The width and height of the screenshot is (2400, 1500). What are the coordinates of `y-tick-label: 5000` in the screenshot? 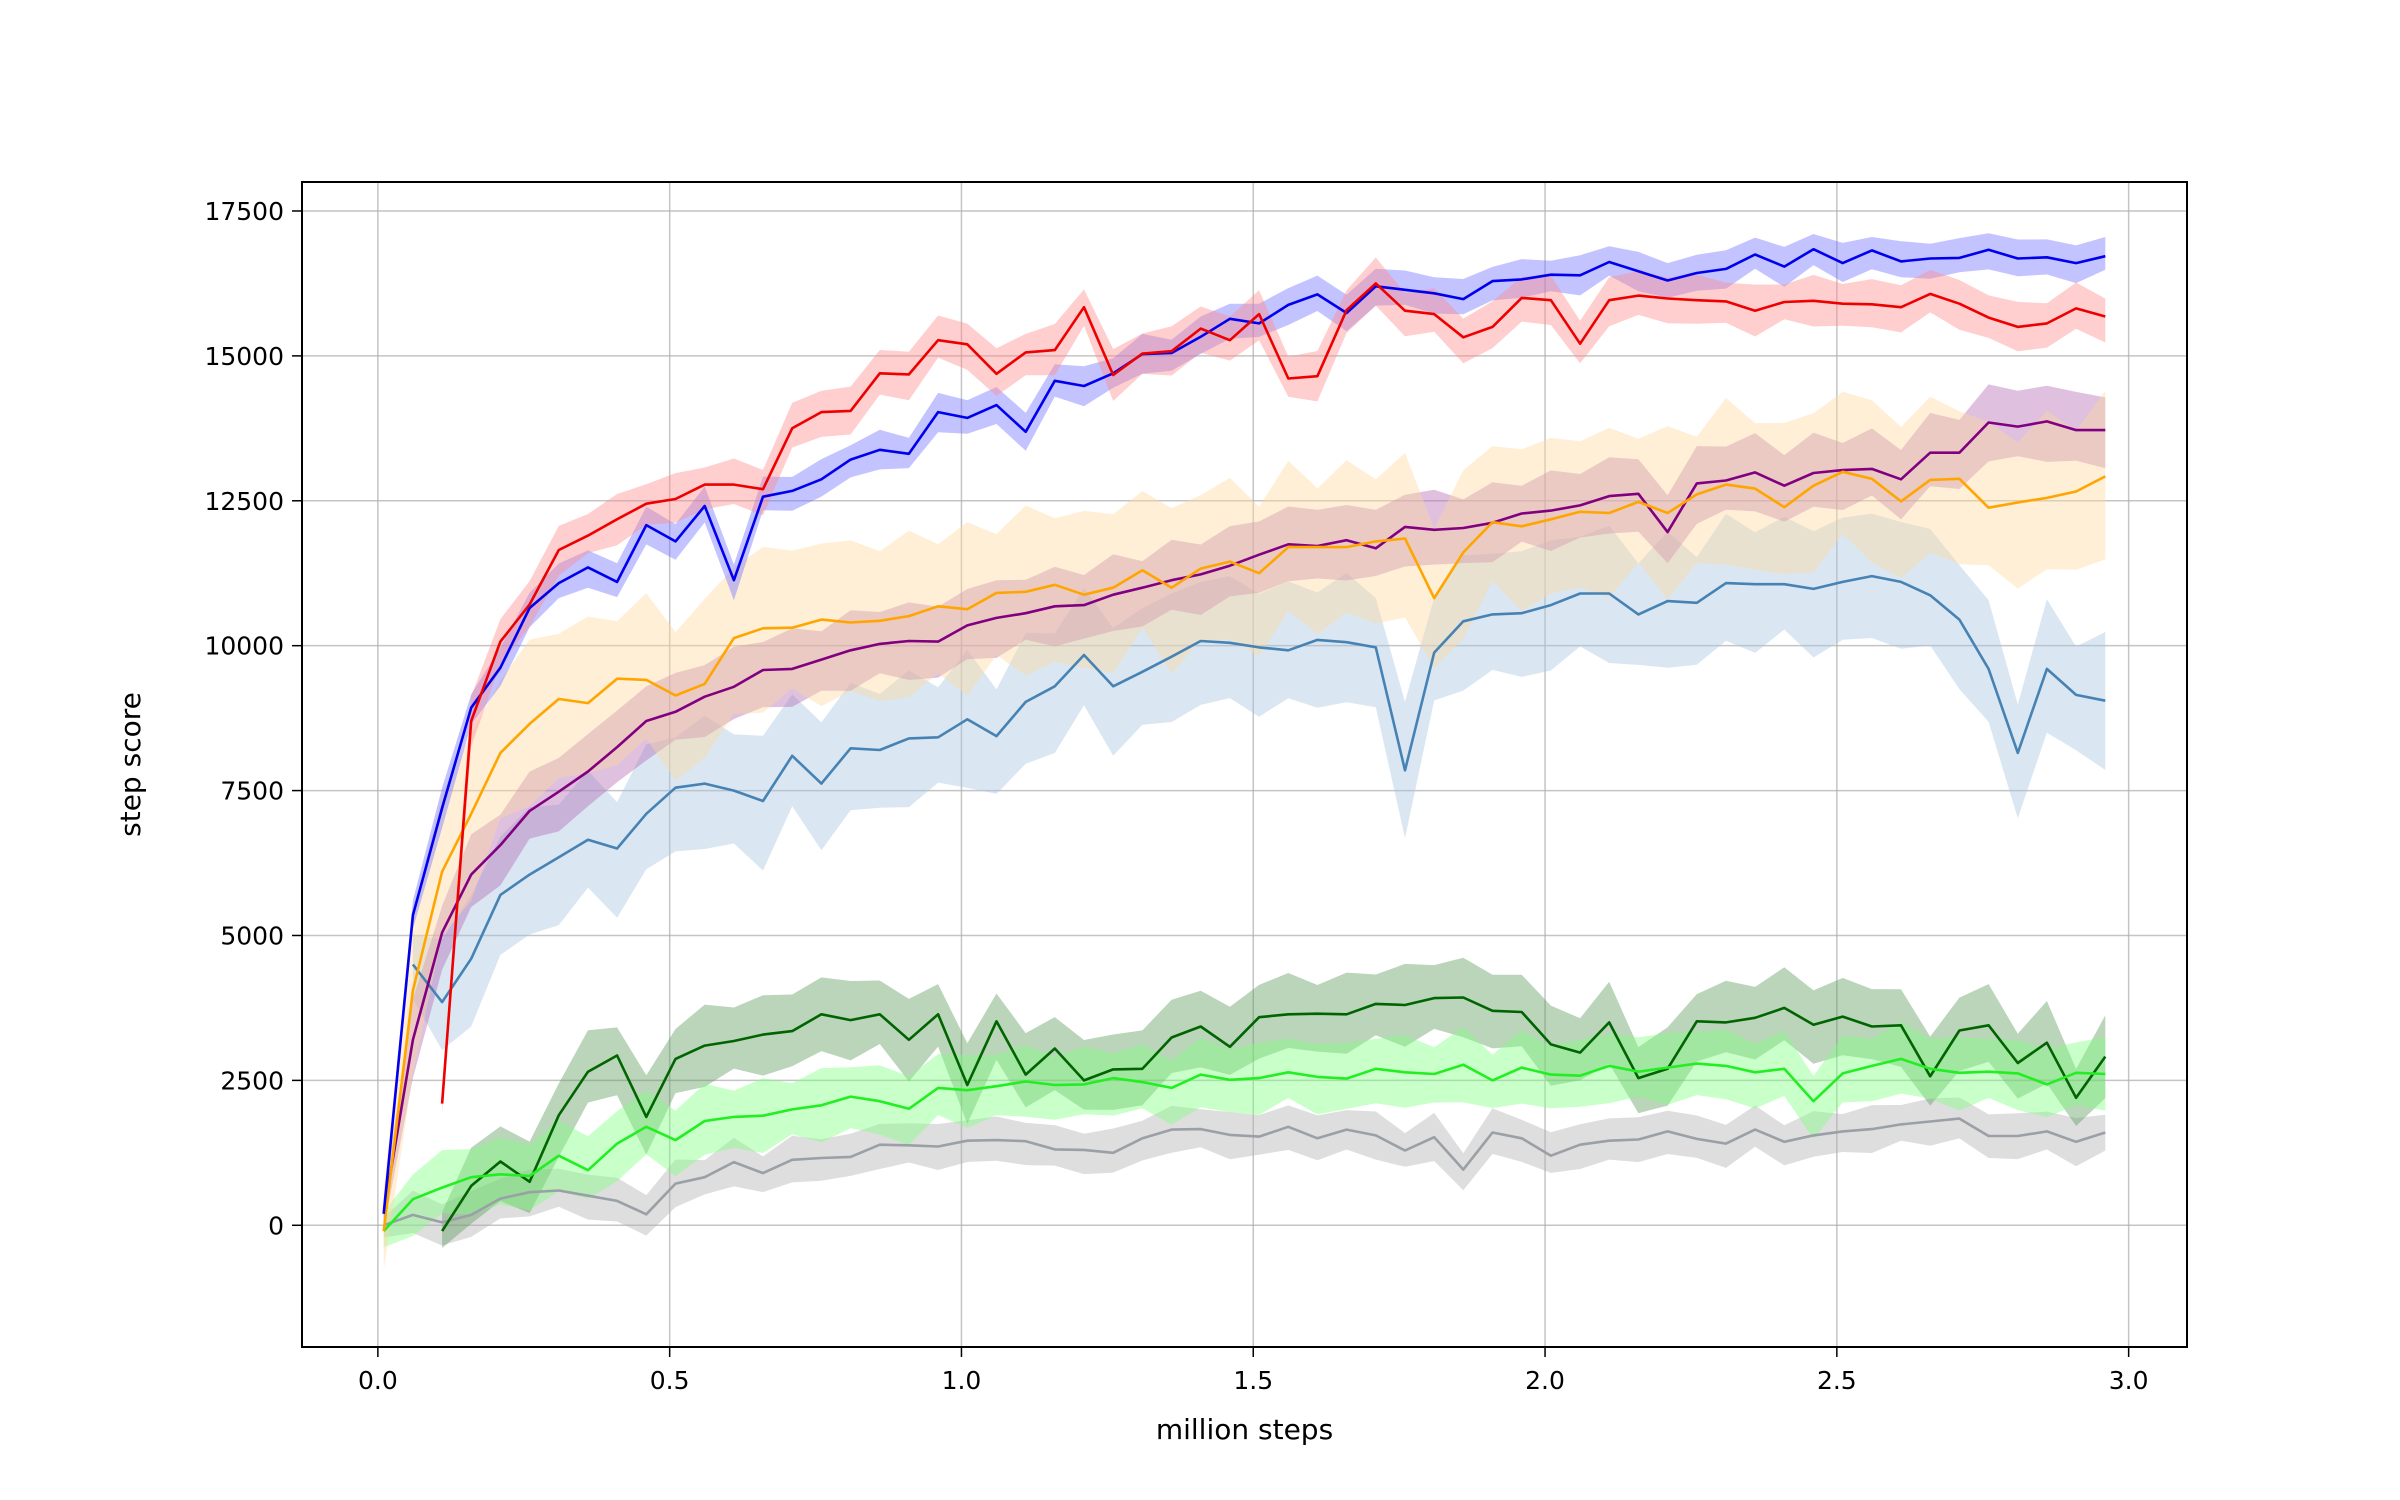 It's located at (252, 935).